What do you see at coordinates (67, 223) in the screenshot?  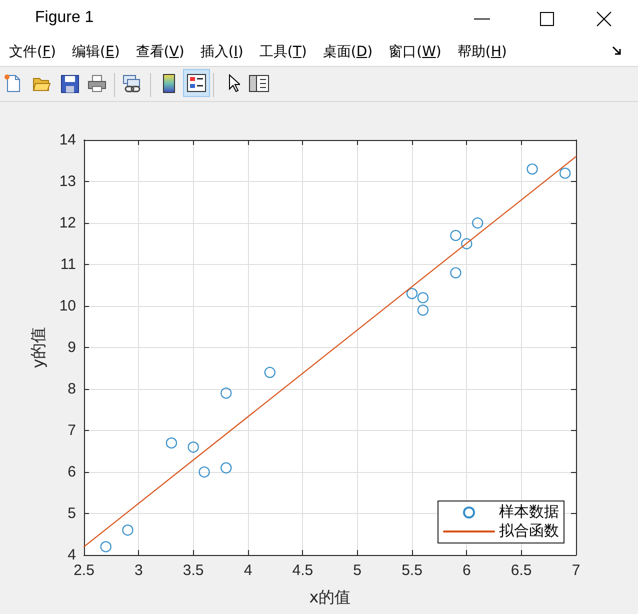 I see `y-tick-label: 12` at bounding box center [67, 223].